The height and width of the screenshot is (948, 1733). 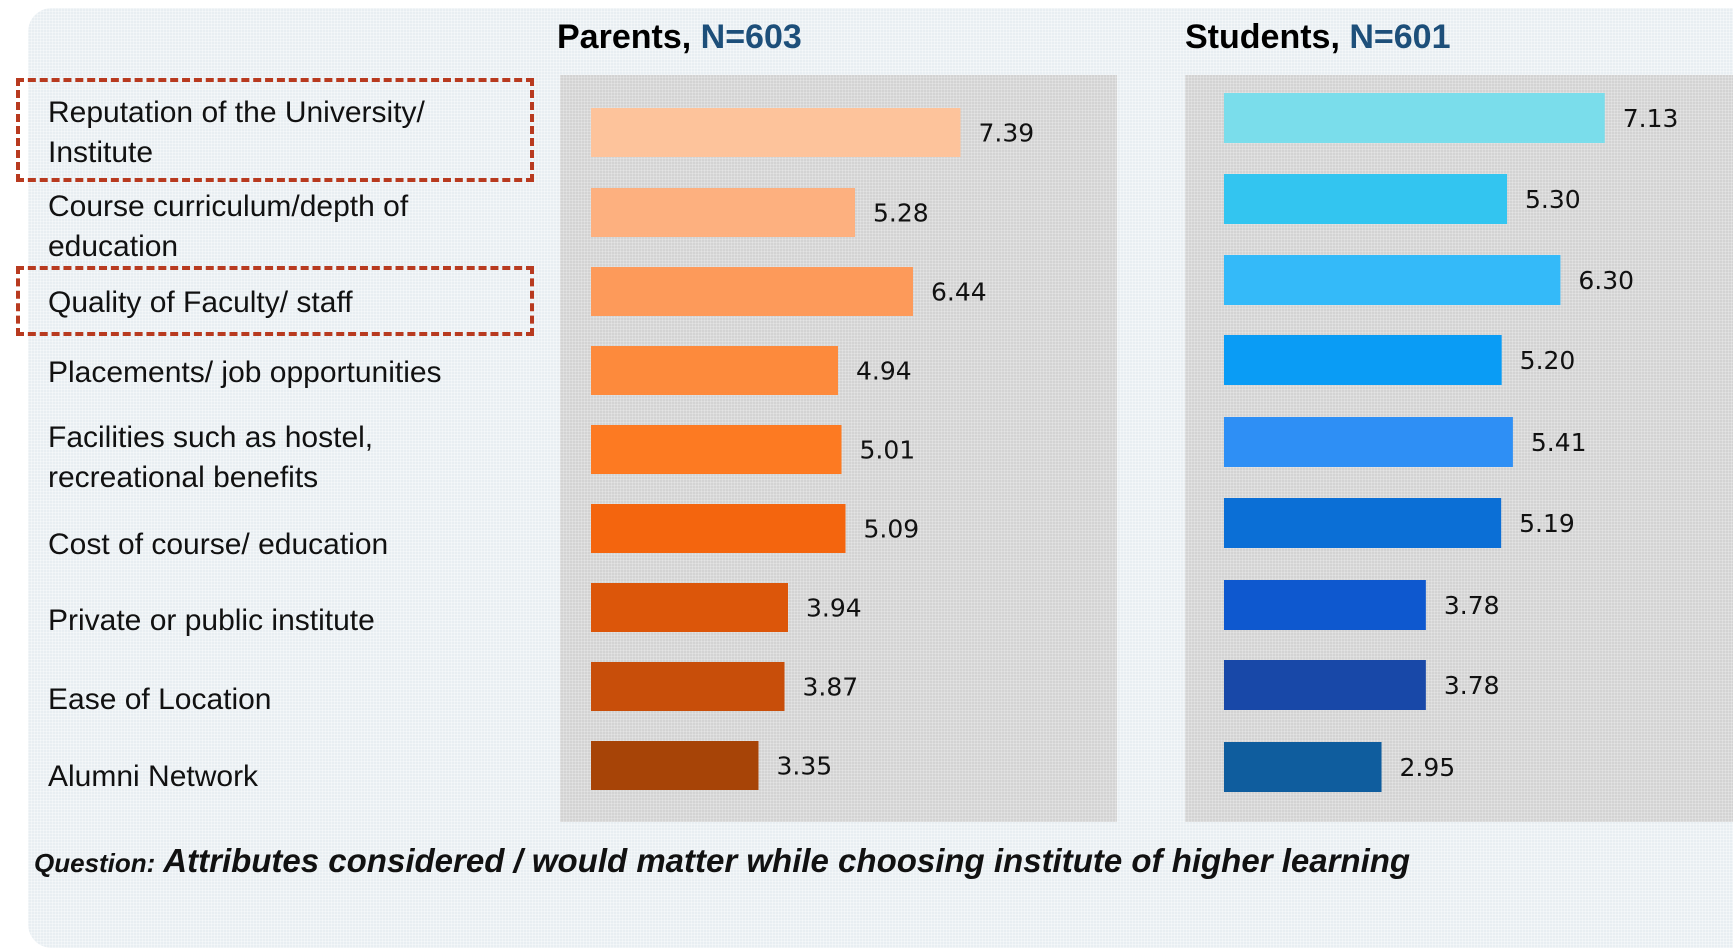 I want to click on parents-value-label: 5.09, so click(x=892, y=529).